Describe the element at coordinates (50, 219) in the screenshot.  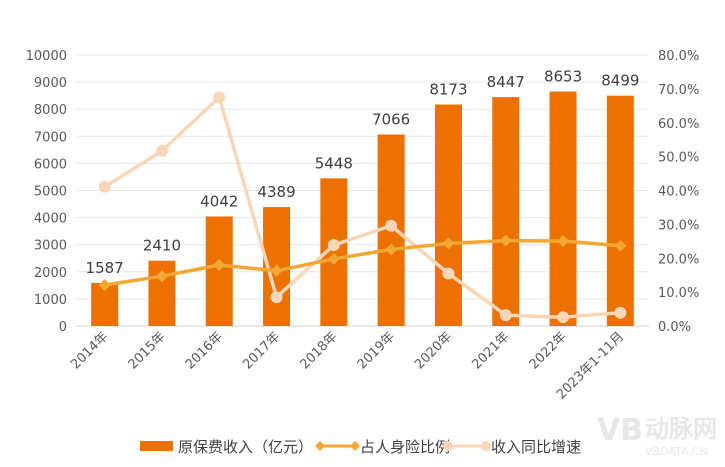
I see `left-tick-label: 4000` at that location.